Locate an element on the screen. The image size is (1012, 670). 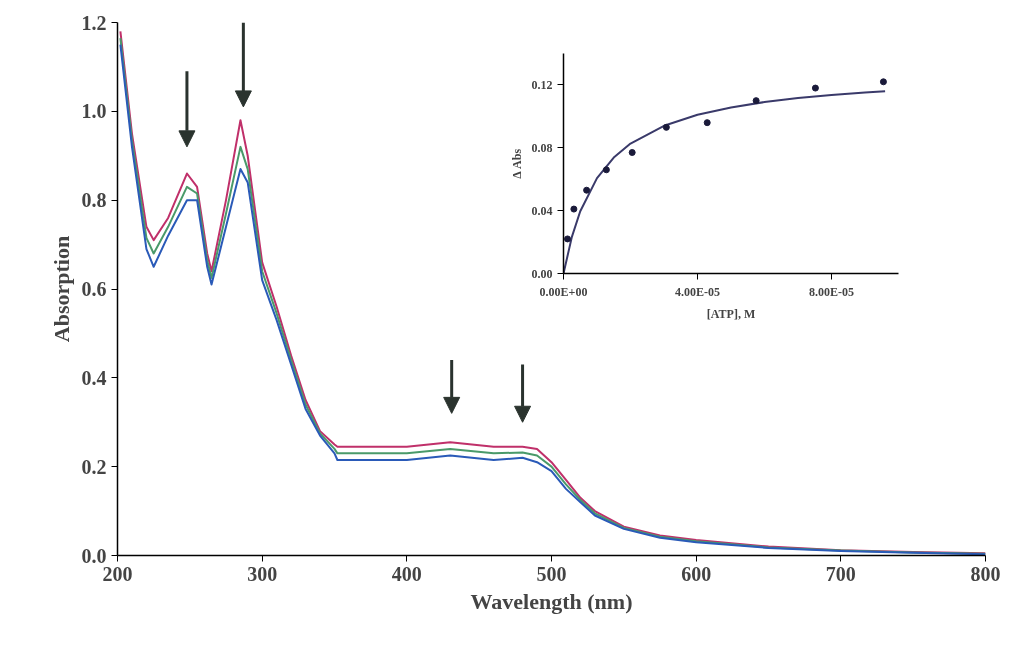
y-tick-label: 0.00 is located at coordinates (542, 273).